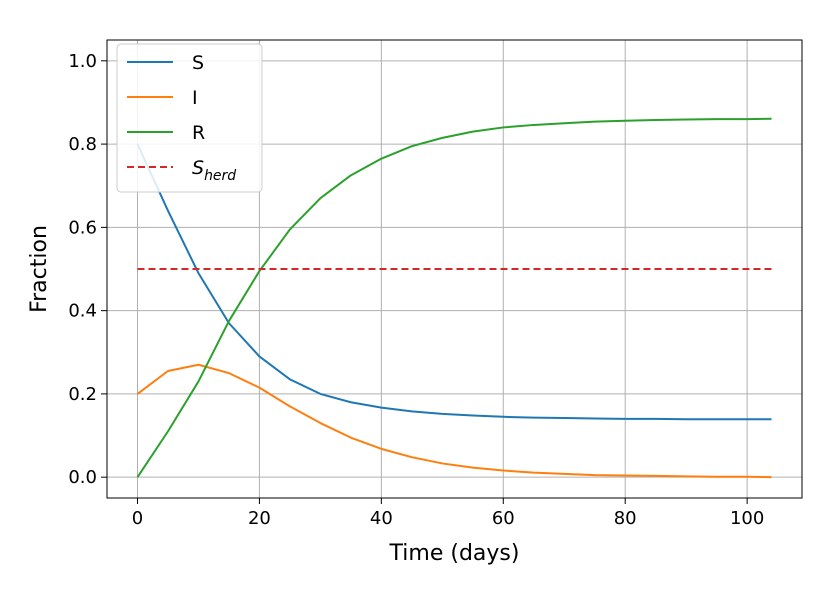  Describe the element at coordinates (82, 227) in the screenshot. I see `y-tick-label: 0.6` at that location.